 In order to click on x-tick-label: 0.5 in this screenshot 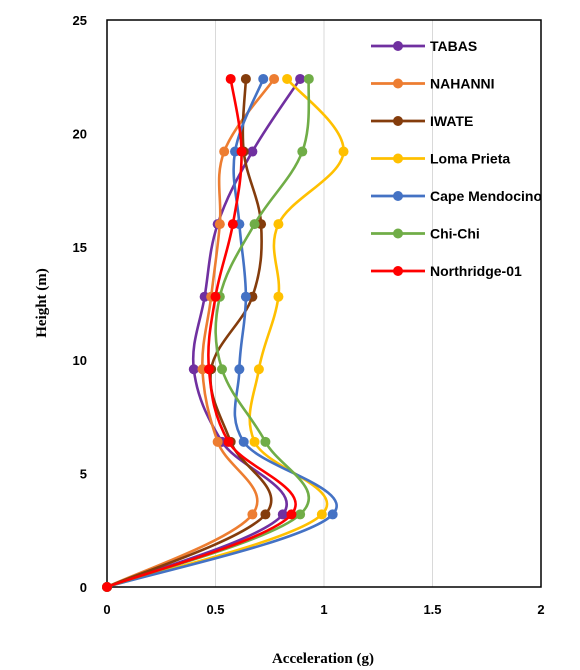, I will do `click(215, 609)`.